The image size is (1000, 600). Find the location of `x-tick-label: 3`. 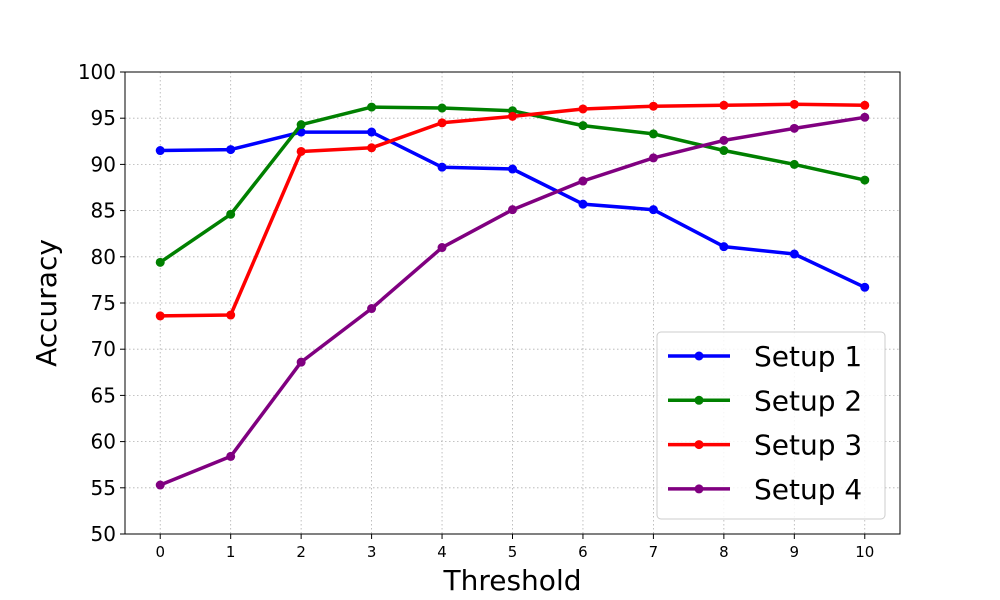

x-tick-label: 3 is located at coordinates (372, 552).